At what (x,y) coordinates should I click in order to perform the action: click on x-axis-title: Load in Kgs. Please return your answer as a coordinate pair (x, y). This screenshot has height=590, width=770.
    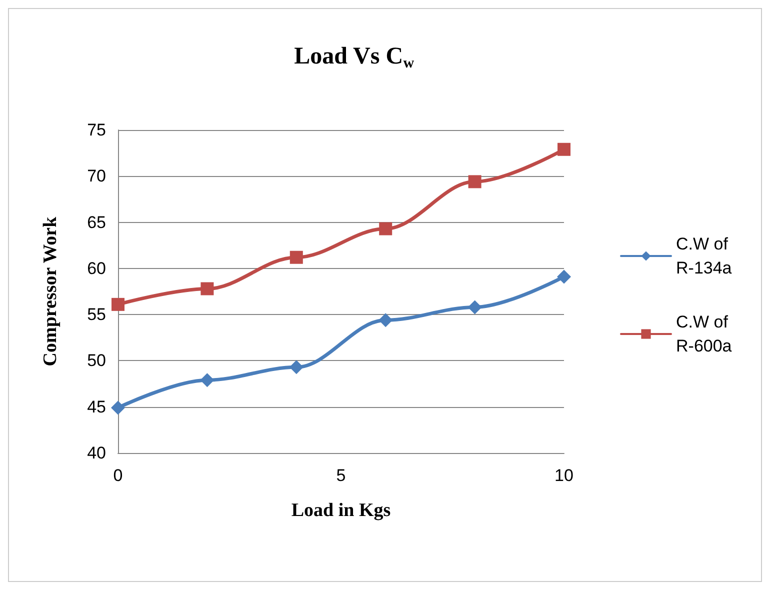
    Looking at the image, I should click on (341, 510).